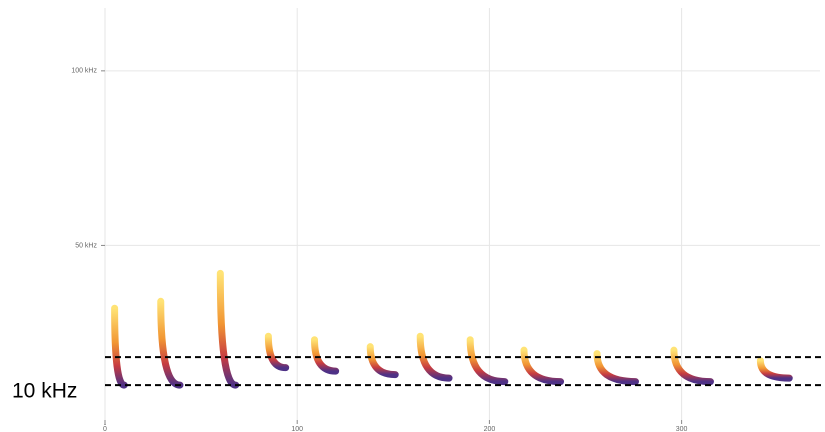  Describe the element at coordinates (44, 391) in the screenshot. I see `annotation: 10 kHz` at that location.